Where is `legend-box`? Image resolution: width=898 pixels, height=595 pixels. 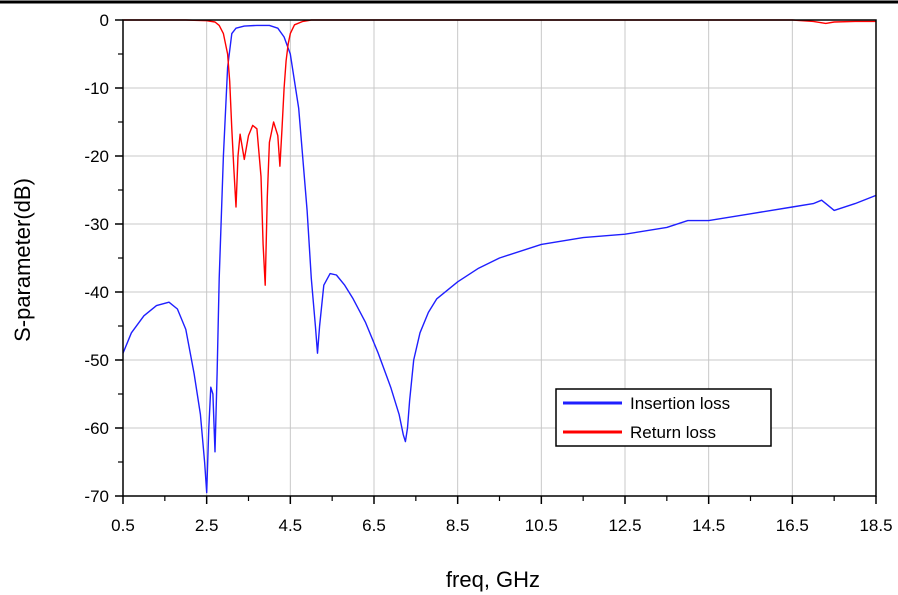 legend-box is located at coordinates (663, 417).